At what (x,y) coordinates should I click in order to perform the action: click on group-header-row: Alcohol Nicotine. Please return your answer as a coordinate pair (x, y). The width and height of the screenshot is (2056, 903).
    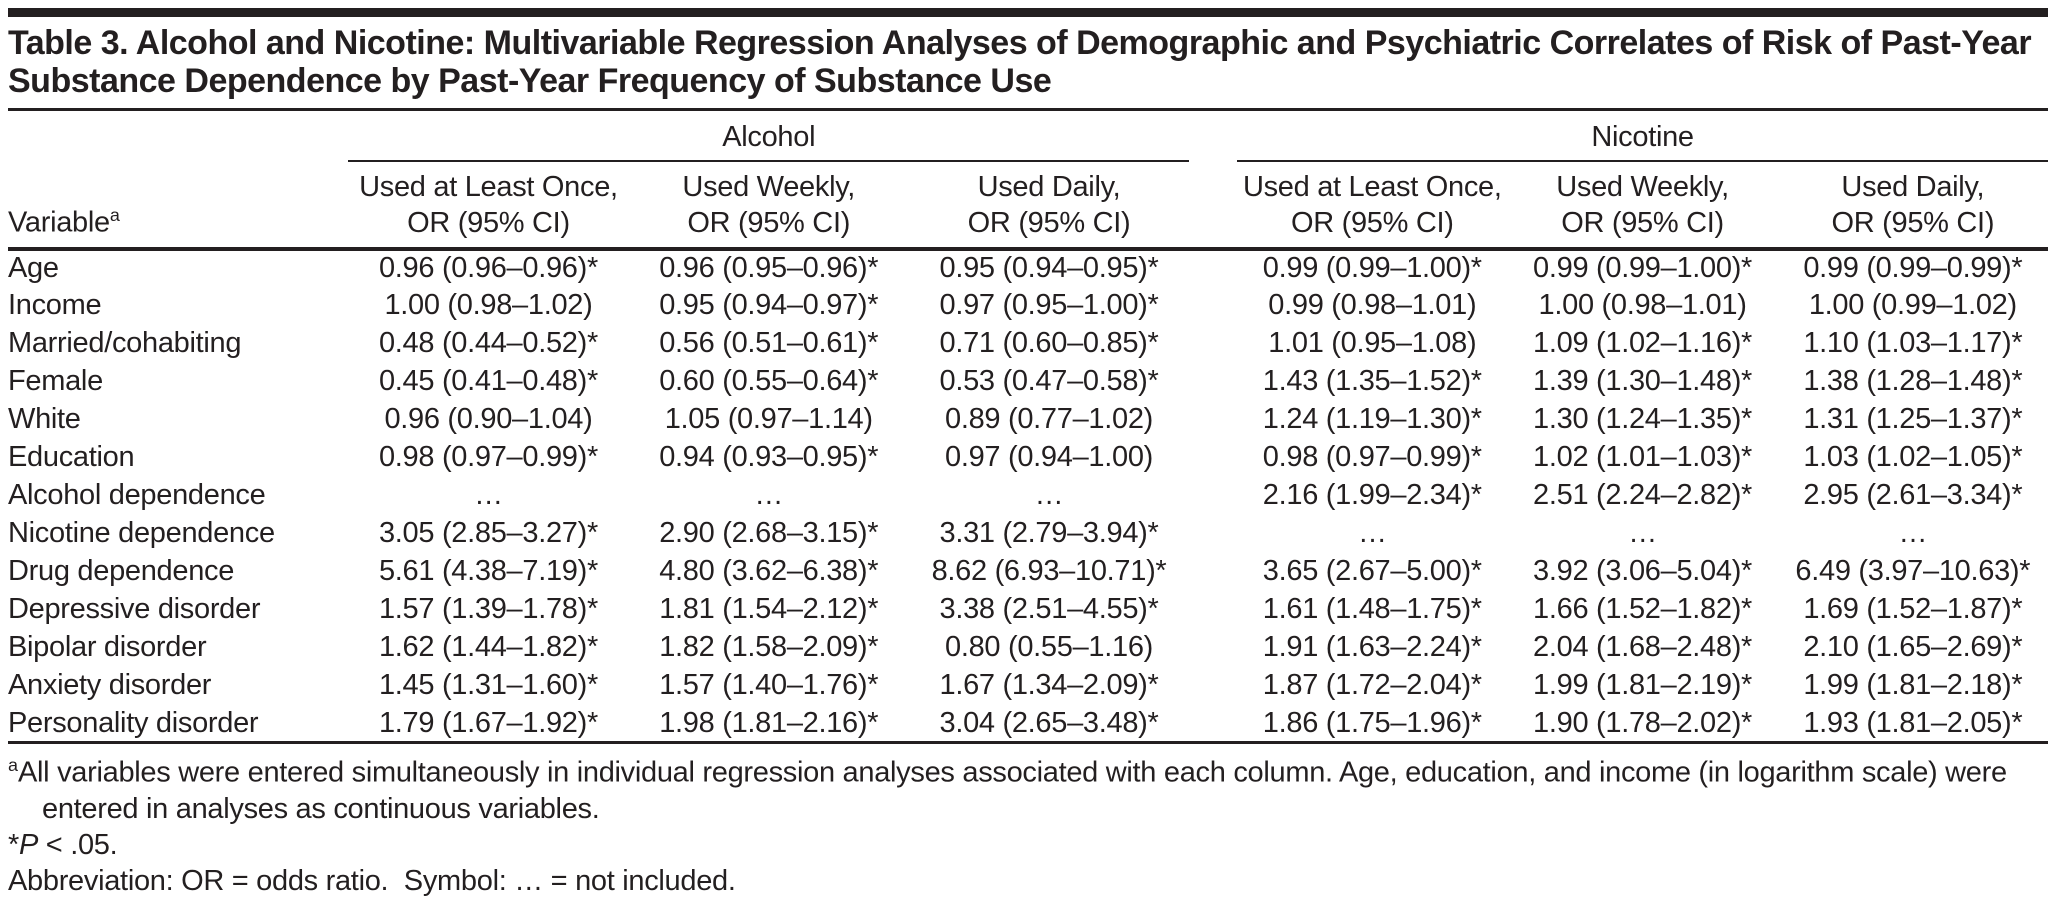
    Looking at the image, I should click on (1028, 137).